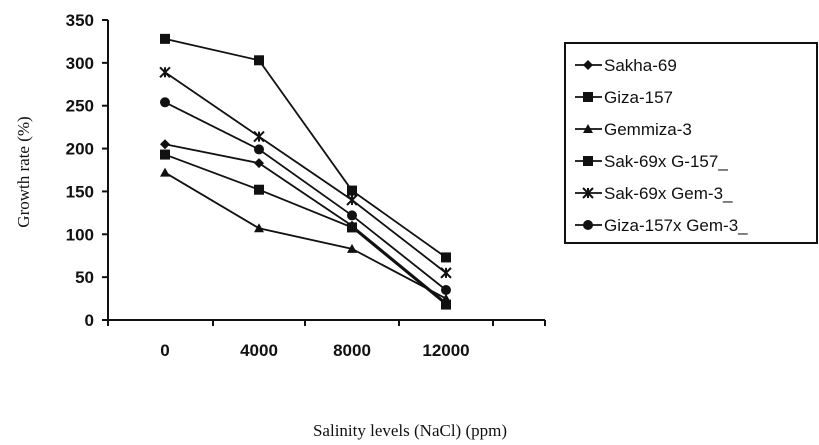 The width and height of the screenshot is (819, 445). What do you see at coordinates (84, 277) in the screenshot?
I see `y-tick-label: 50` at bounding box center [84, 277].